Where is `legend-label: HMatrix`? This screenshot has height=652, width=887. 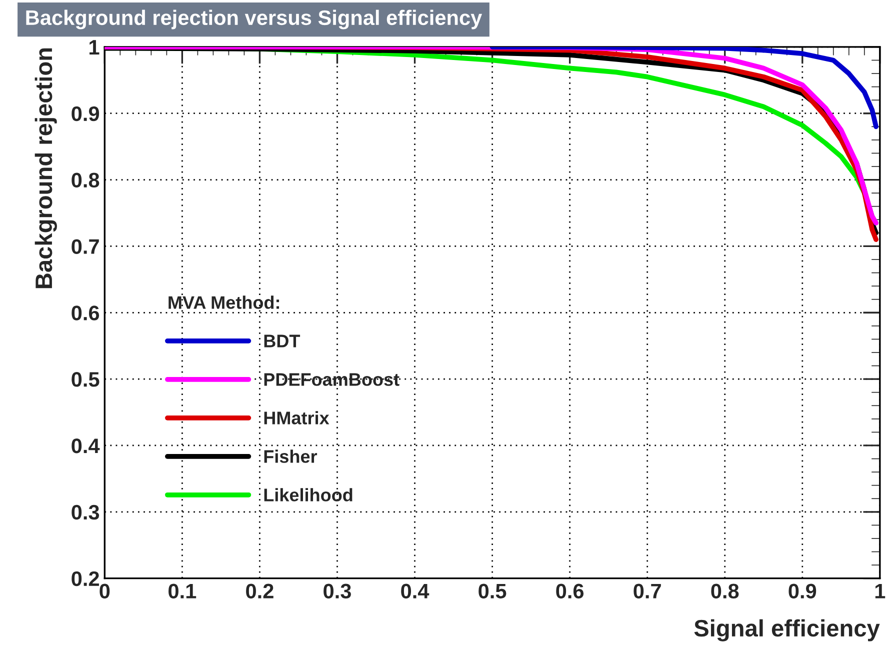 legend-label: HMatrix is located at coordinates (297, 417).